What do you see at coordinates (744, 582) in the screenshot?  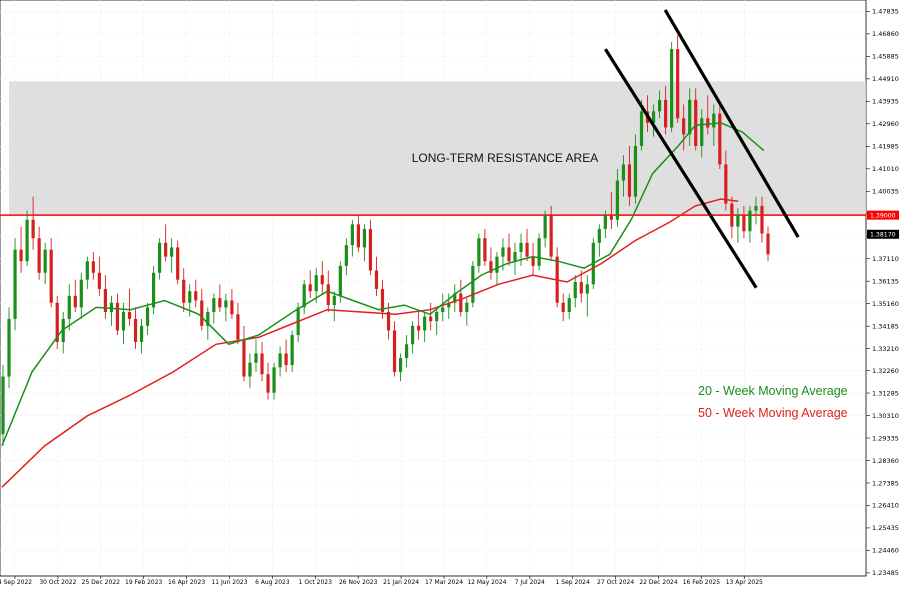 I see `x-tick-label: 13 Apr 2025` at bounding box center [744, 582].